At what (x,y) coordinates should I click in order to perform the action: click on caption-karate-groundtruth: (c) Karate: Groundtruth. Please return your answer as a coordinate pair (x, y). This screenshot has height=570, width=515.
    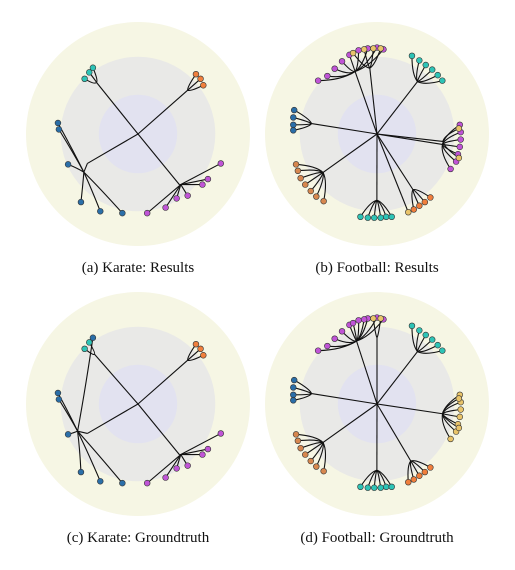
    Looking at the image, I should click on (138, 538).